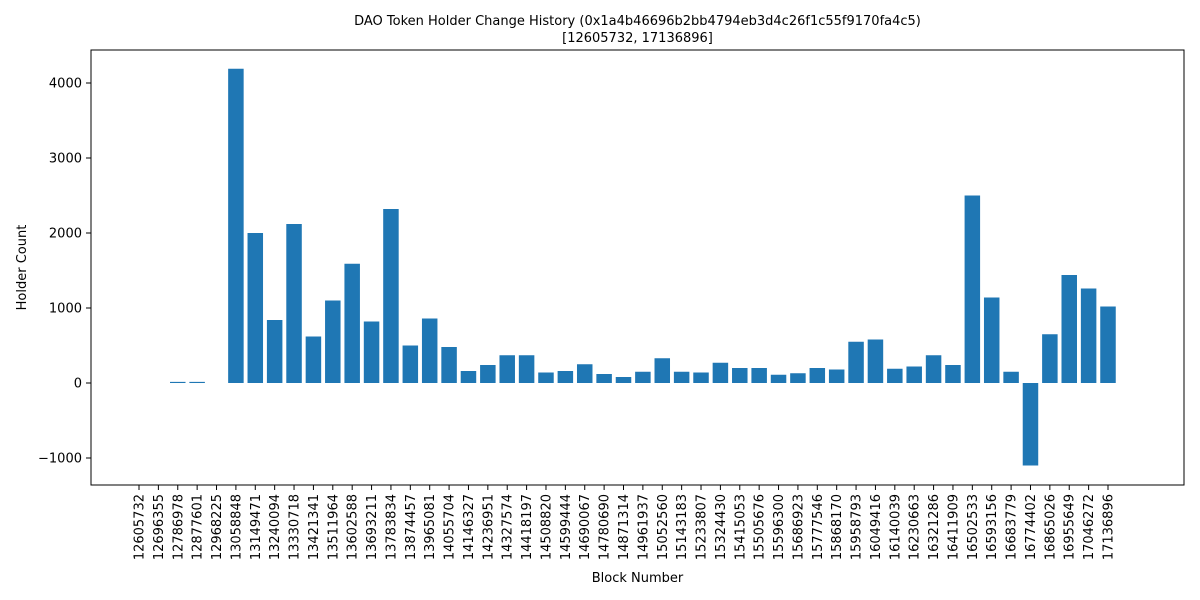 The height and width of the screenshot is (600, 1200). What do you see at coordinates (638, 578) in the screenshot?
I see `x-axis-label: Block Number` at bounding box center [638, 578].